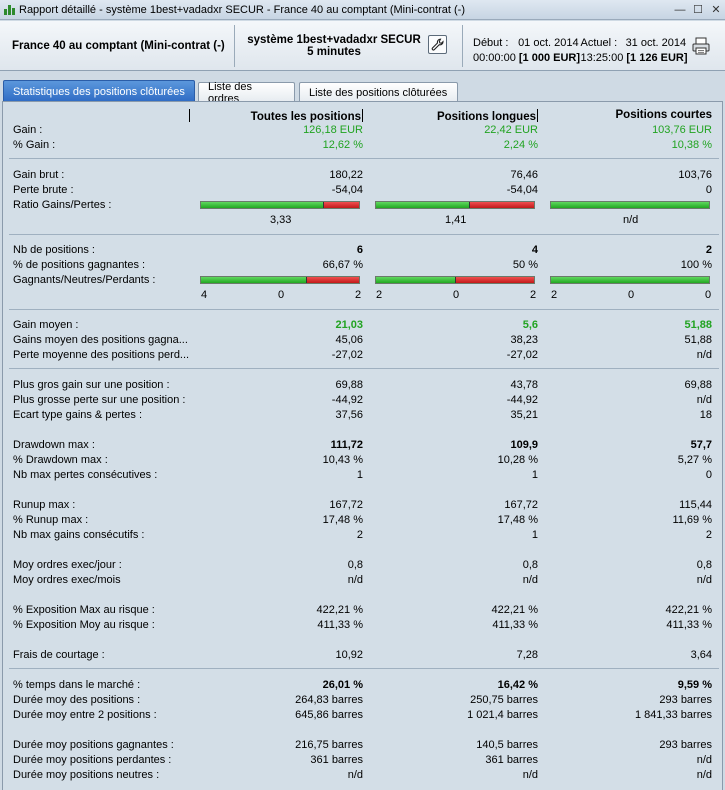  I want to click on value-long: 140,5 barres, so click(507, 745).